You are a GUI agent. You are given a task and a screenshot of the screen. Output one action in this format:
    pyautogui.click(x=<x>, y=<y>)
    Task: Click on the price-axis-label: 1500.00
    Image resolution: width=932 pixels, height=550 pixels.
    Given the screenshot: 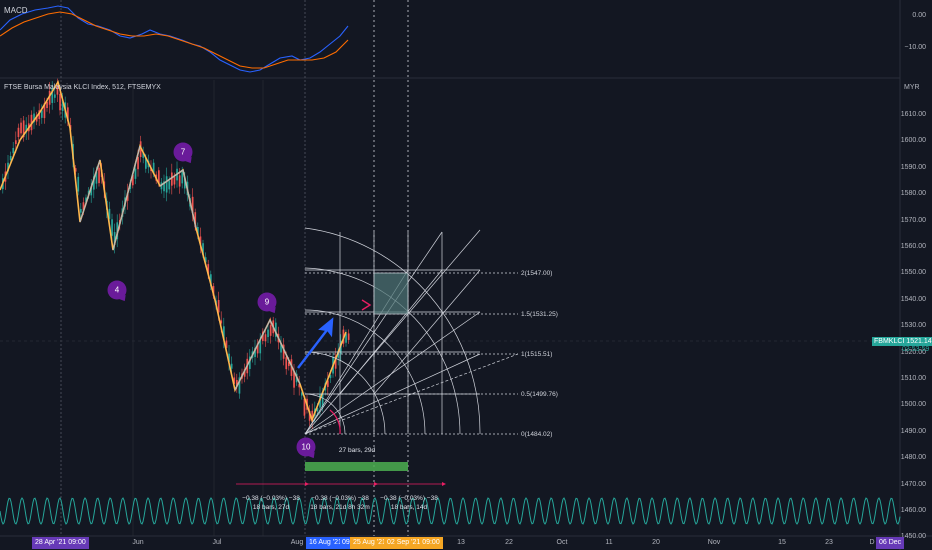 What is the action you would take?
    pyautogui.click(x=913, y=405)
    